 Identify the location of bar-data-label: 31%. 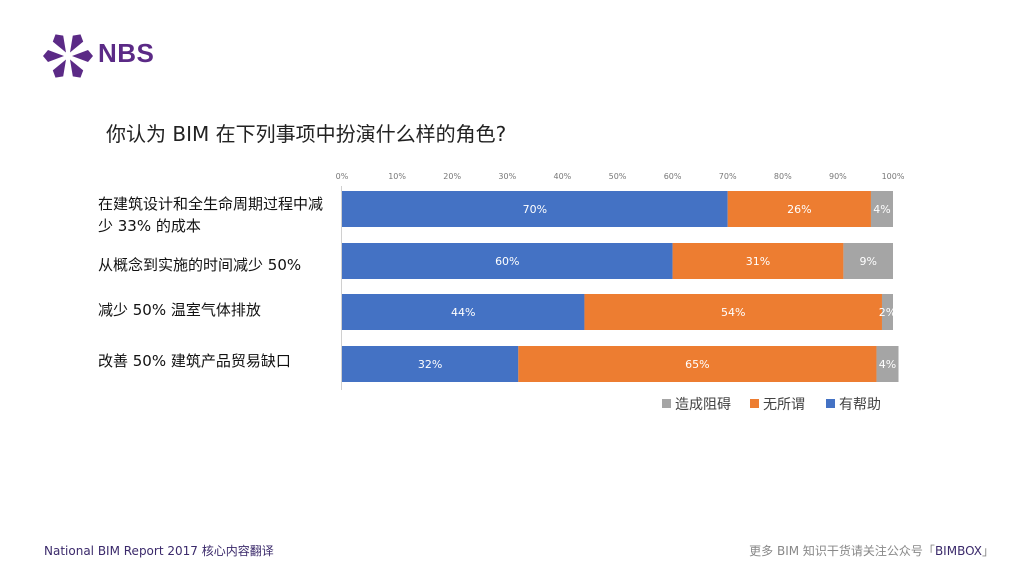
(758, 261).